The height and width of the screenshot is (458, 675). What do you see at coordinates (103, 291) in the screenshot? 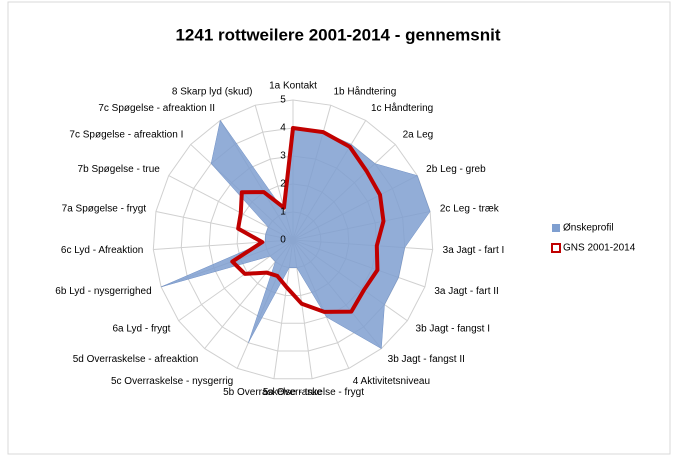
I see `category-label: 6b Lyd - nysgerrighed` at bounding box center [103, 291].